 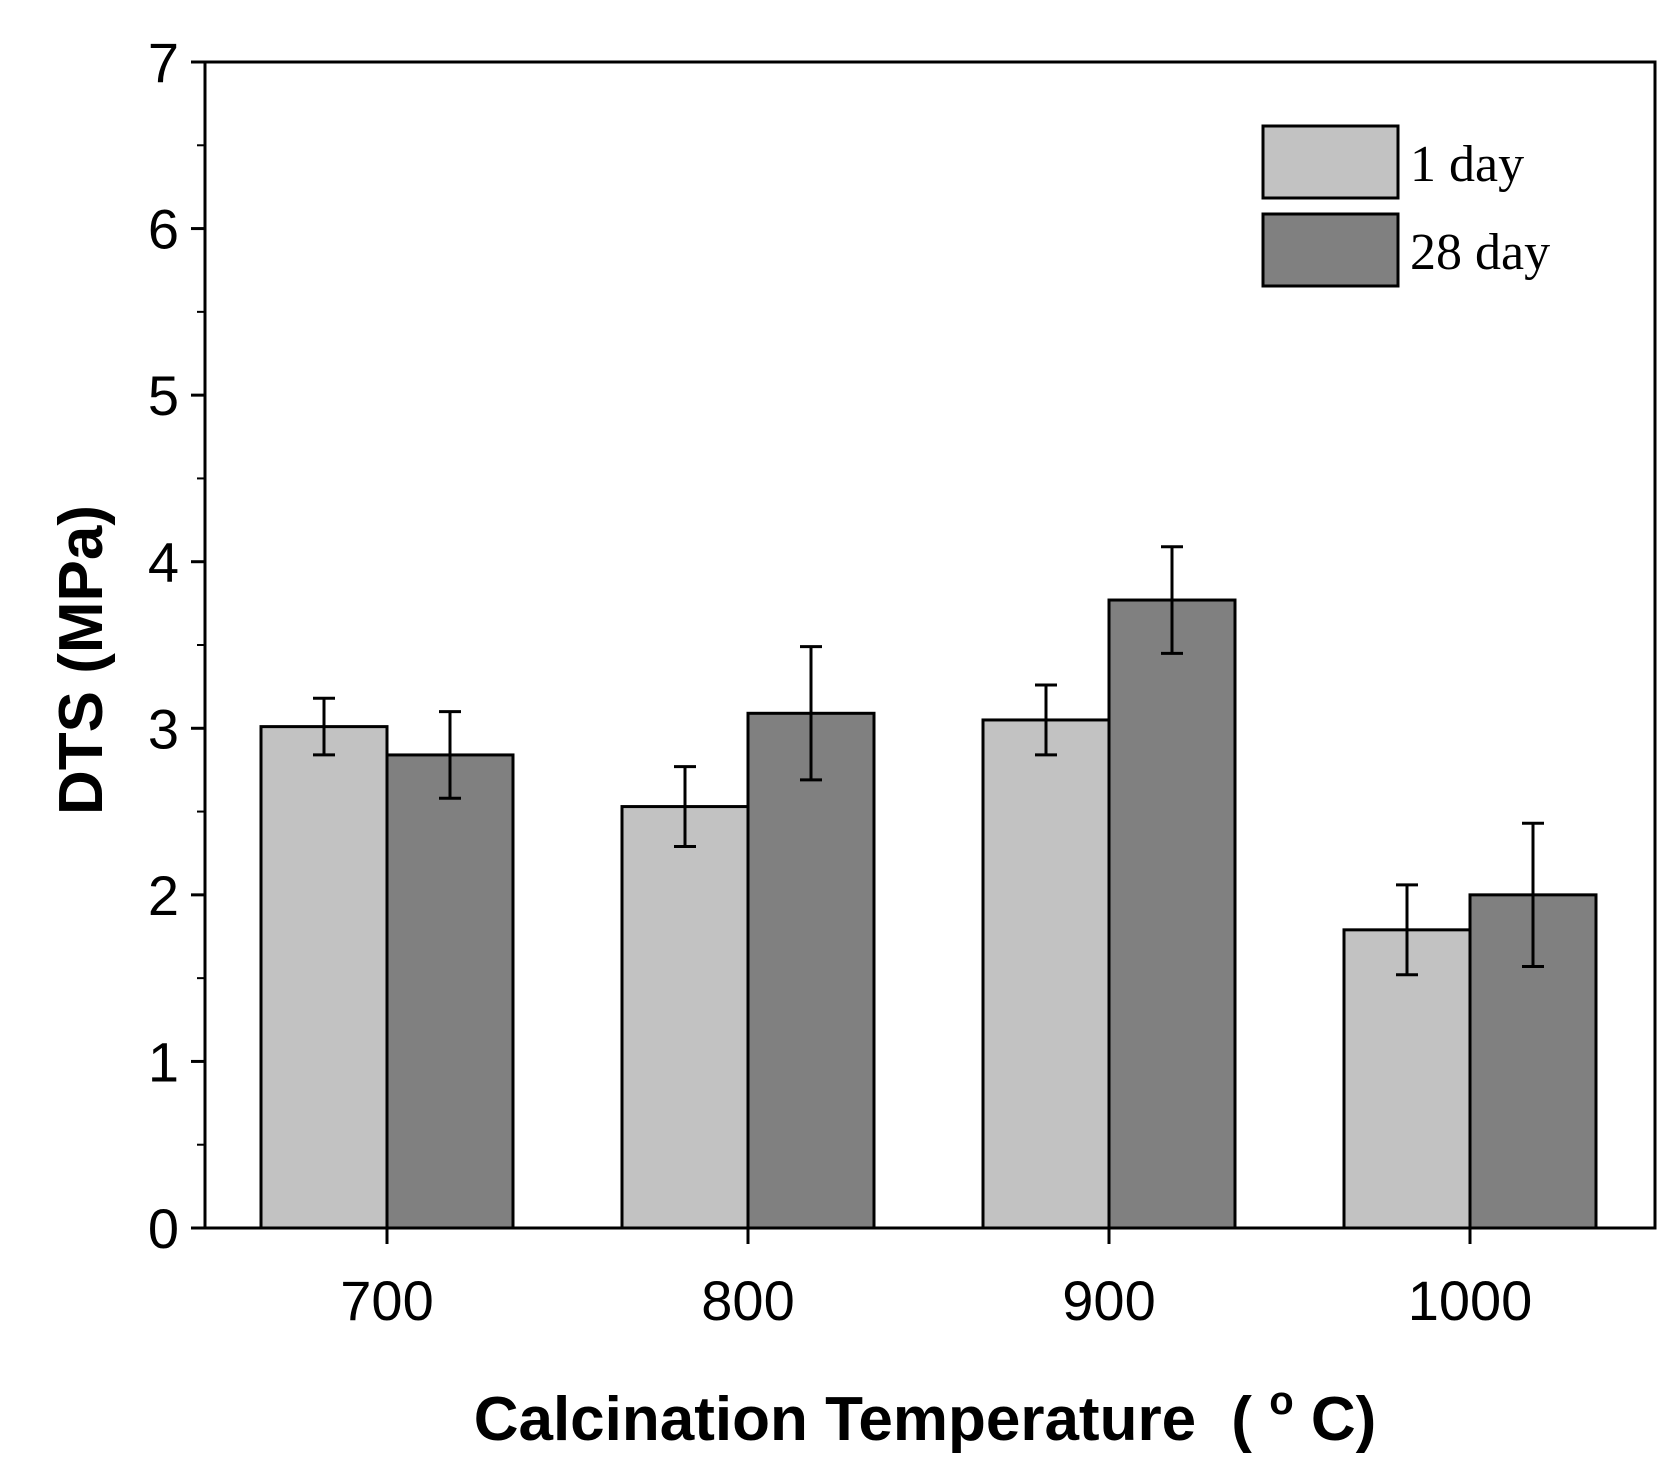 What do you see at coordinates (936, 1280) in the screenshot?
I see `x-axis: 700 800 900 1000` at bounding box center [936, 1280].